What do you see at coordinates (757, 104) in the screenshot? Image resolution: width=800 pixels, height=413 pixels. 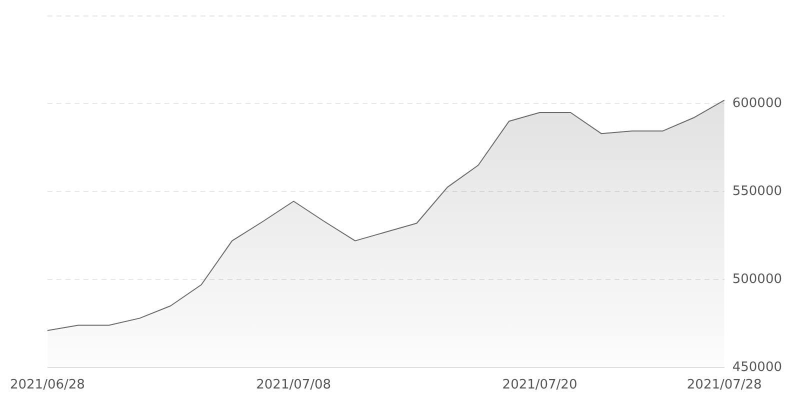 I see `y-tick-label: 600000` at bounding box center [757, 104].